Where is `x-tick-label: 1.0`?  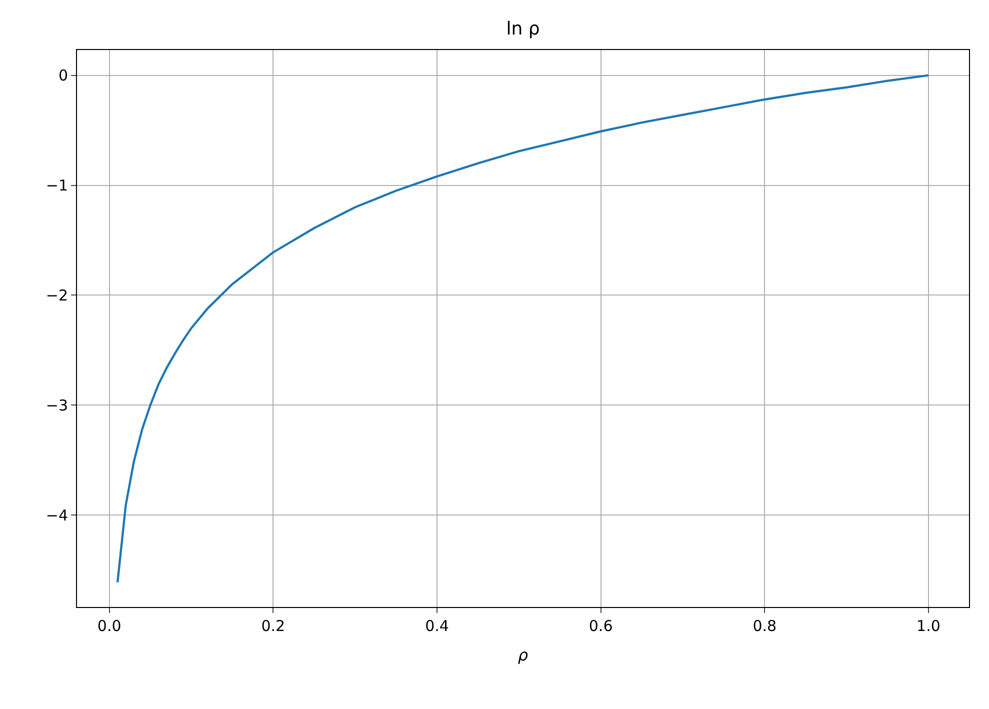 x-tick-label: 1.0 is located at coordinates (928, 626).